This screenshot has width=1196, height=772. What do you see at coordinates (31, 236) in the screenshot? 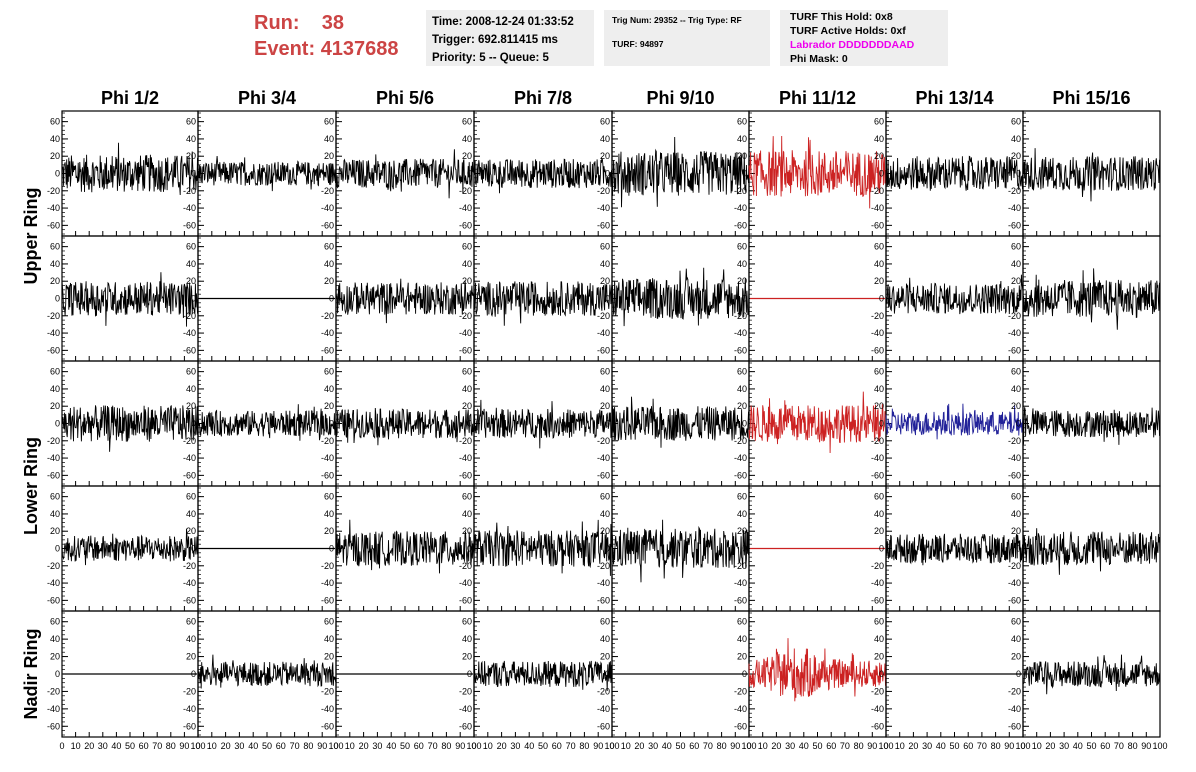
I see `ring-label: Upper Ring` at bounding box center [31, 236].